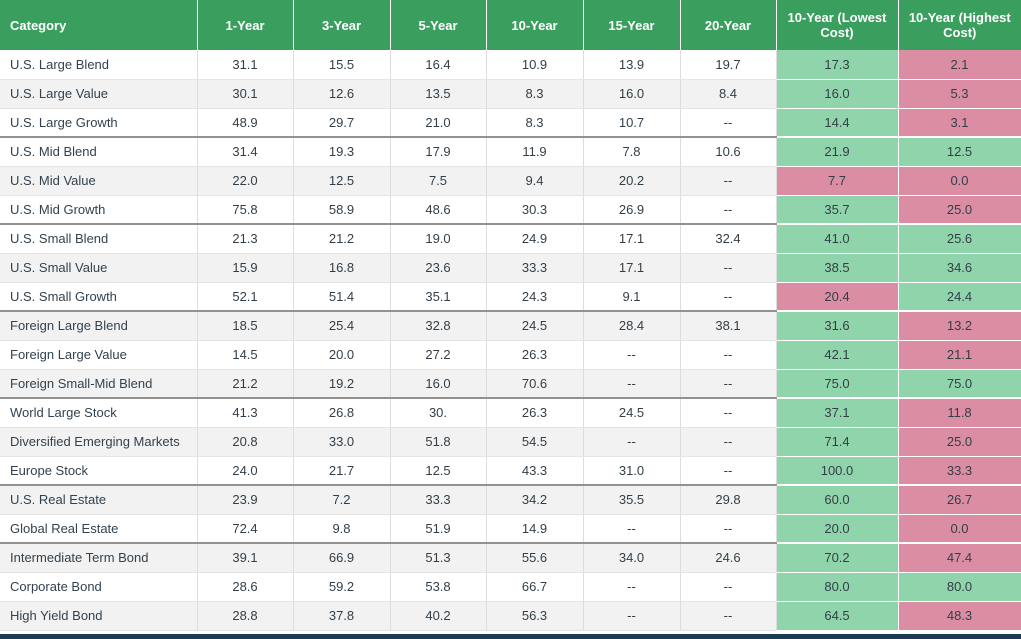 This screenshot has height=639, width=1021. Describe the element at coordinates (535, 152) in the screenshot. I see `value-cell: 11.9` at that location.